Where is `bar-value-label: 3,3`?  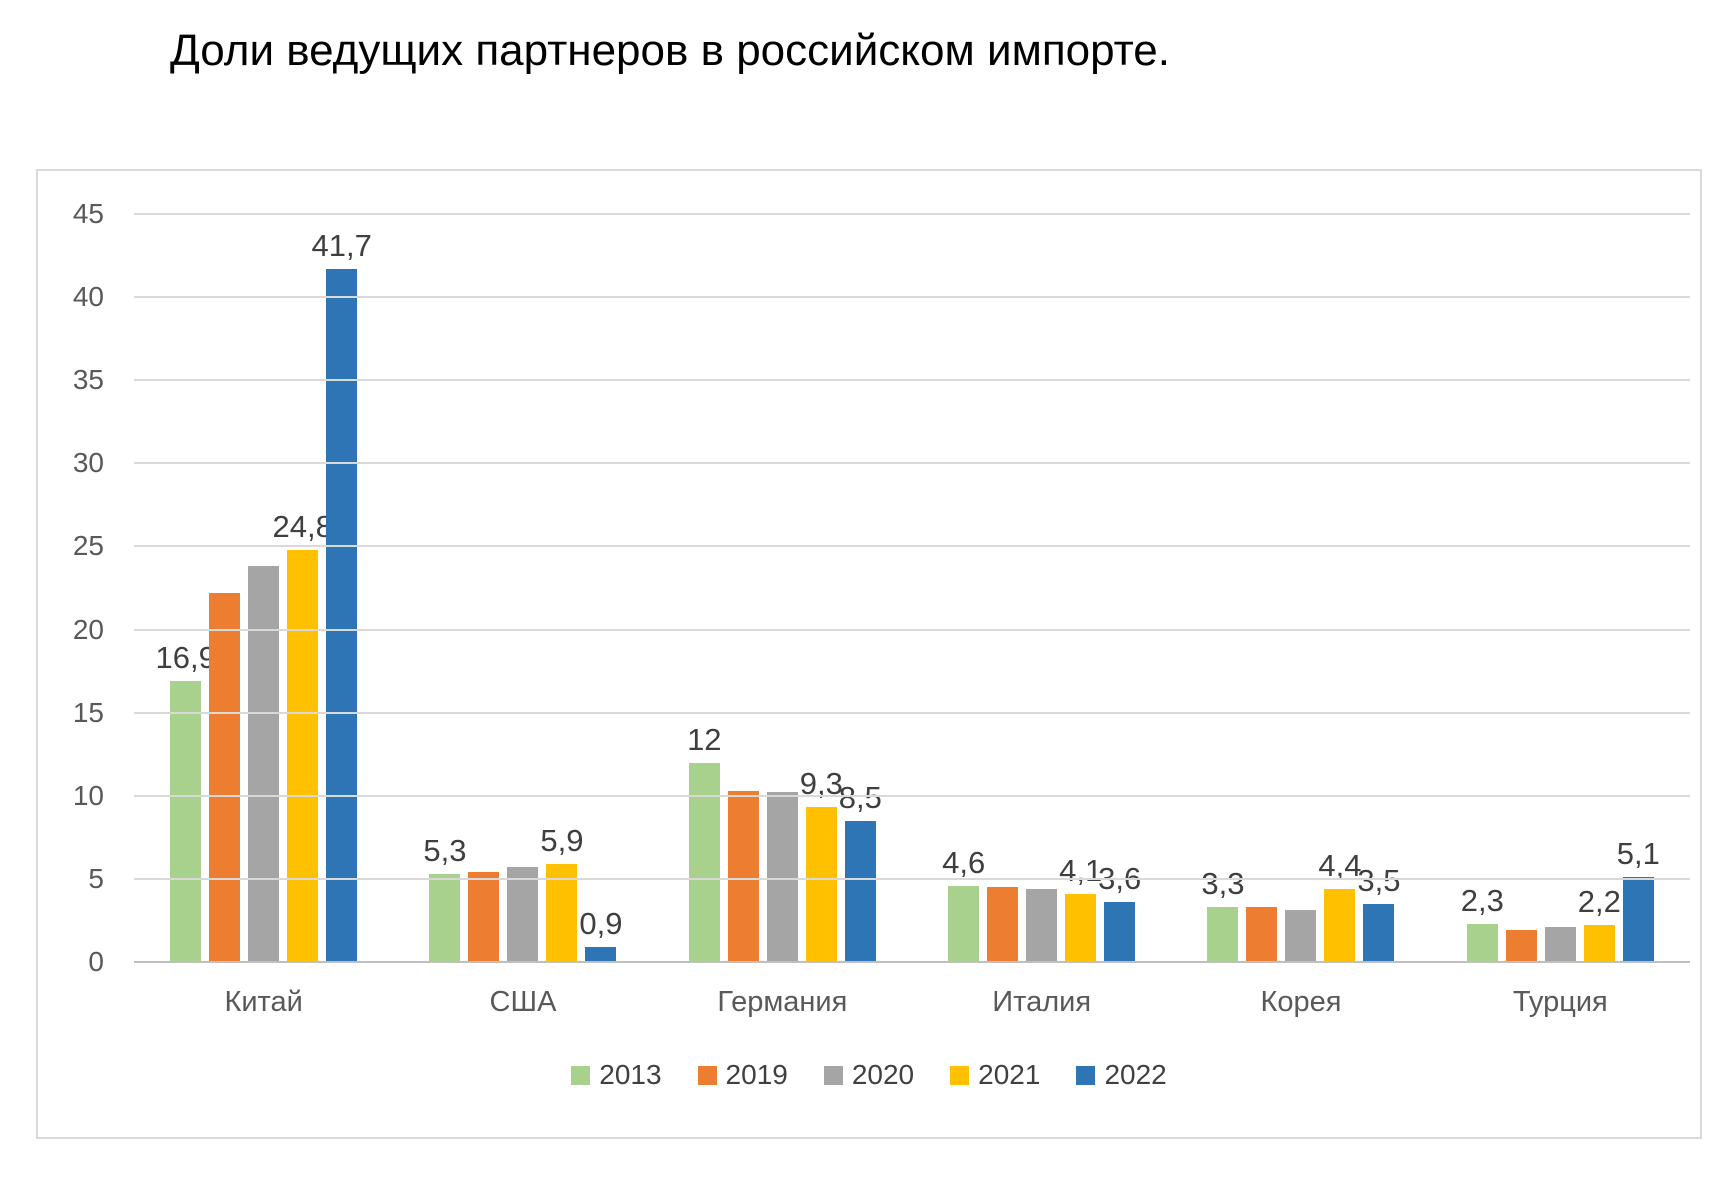 bar-value-label: 3,3 is located at coordinates (1223, 884).